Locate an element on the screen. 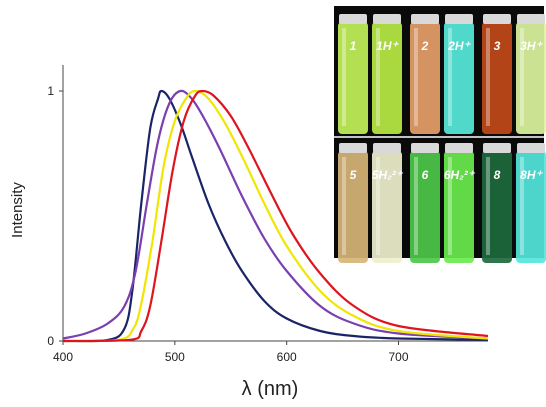  vial-label: 5H₂²⁺ is located at coordinates (388, 175).